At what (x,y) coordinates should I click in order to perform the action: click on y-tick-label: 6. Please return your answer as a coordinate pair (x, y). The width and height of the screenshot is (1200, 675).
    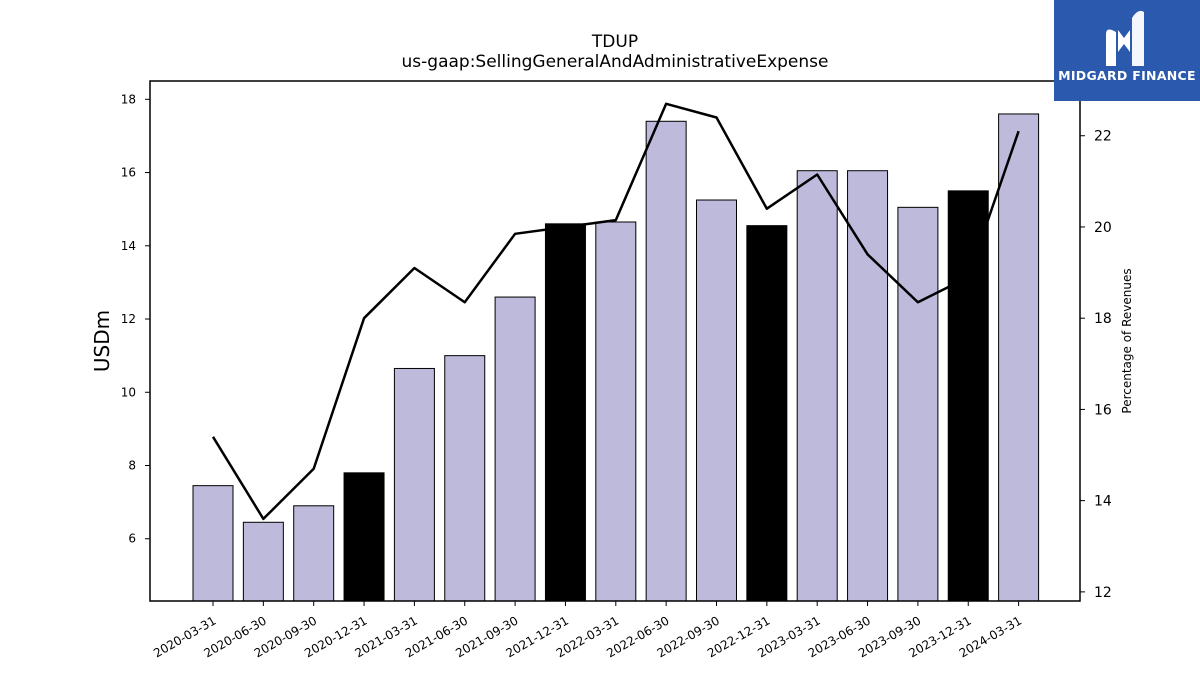
    Looking at the image, I should click on (132, 539).